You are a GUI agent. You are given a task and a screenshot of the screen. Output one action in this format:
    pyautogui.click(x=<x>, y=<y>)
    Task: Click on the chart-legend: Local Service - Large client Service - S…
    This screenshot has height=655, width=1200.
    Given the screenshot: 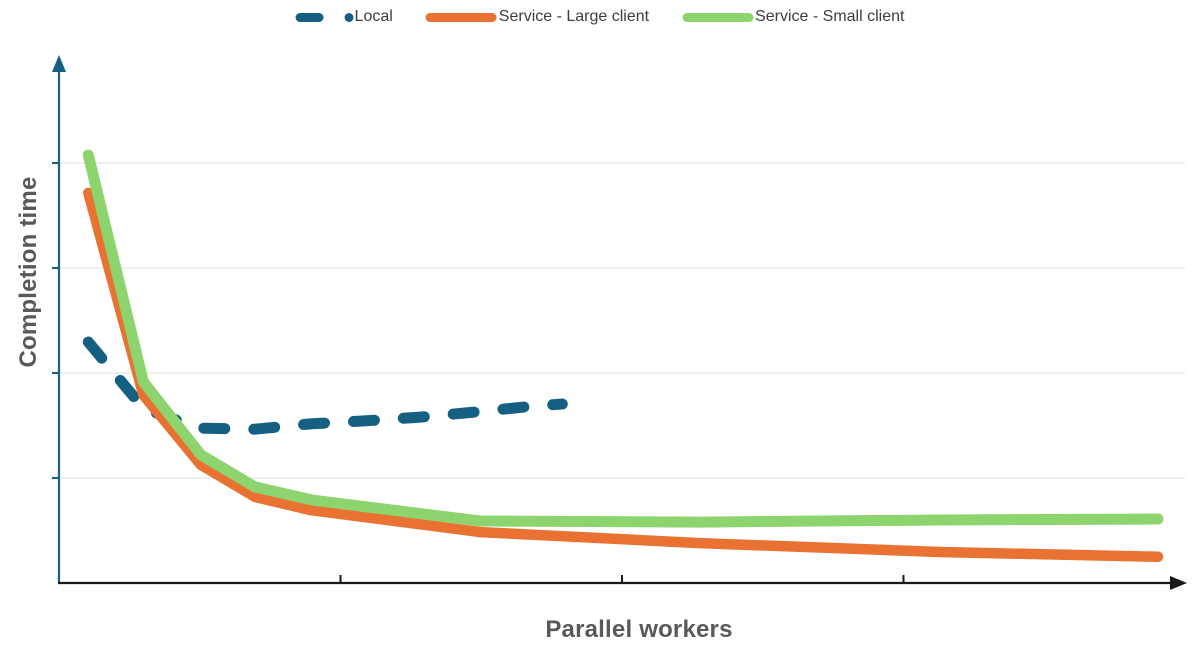 What is the action you would take?
    pyautogui.click(x=599, y=17)
    